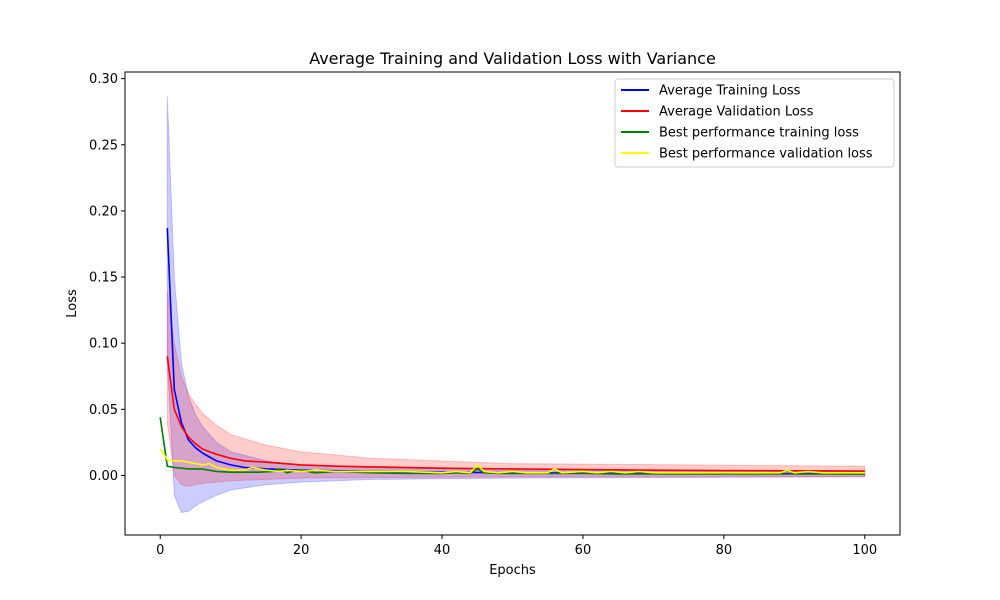 The width and height of the screenshot is (1000, 600). I want to click on x-tick-label: 40, so click(442, 550).